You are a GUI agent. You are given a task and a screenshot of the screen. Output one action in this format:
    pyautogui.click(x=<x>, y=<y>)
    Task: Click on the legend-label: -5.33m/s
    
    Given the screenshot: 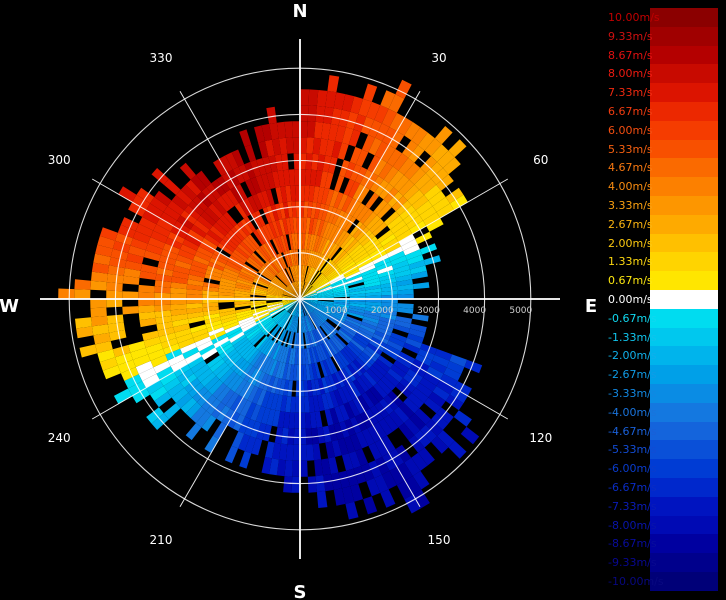 What is the action you would take?
    pyautogui.click(x=632, y=450)
    